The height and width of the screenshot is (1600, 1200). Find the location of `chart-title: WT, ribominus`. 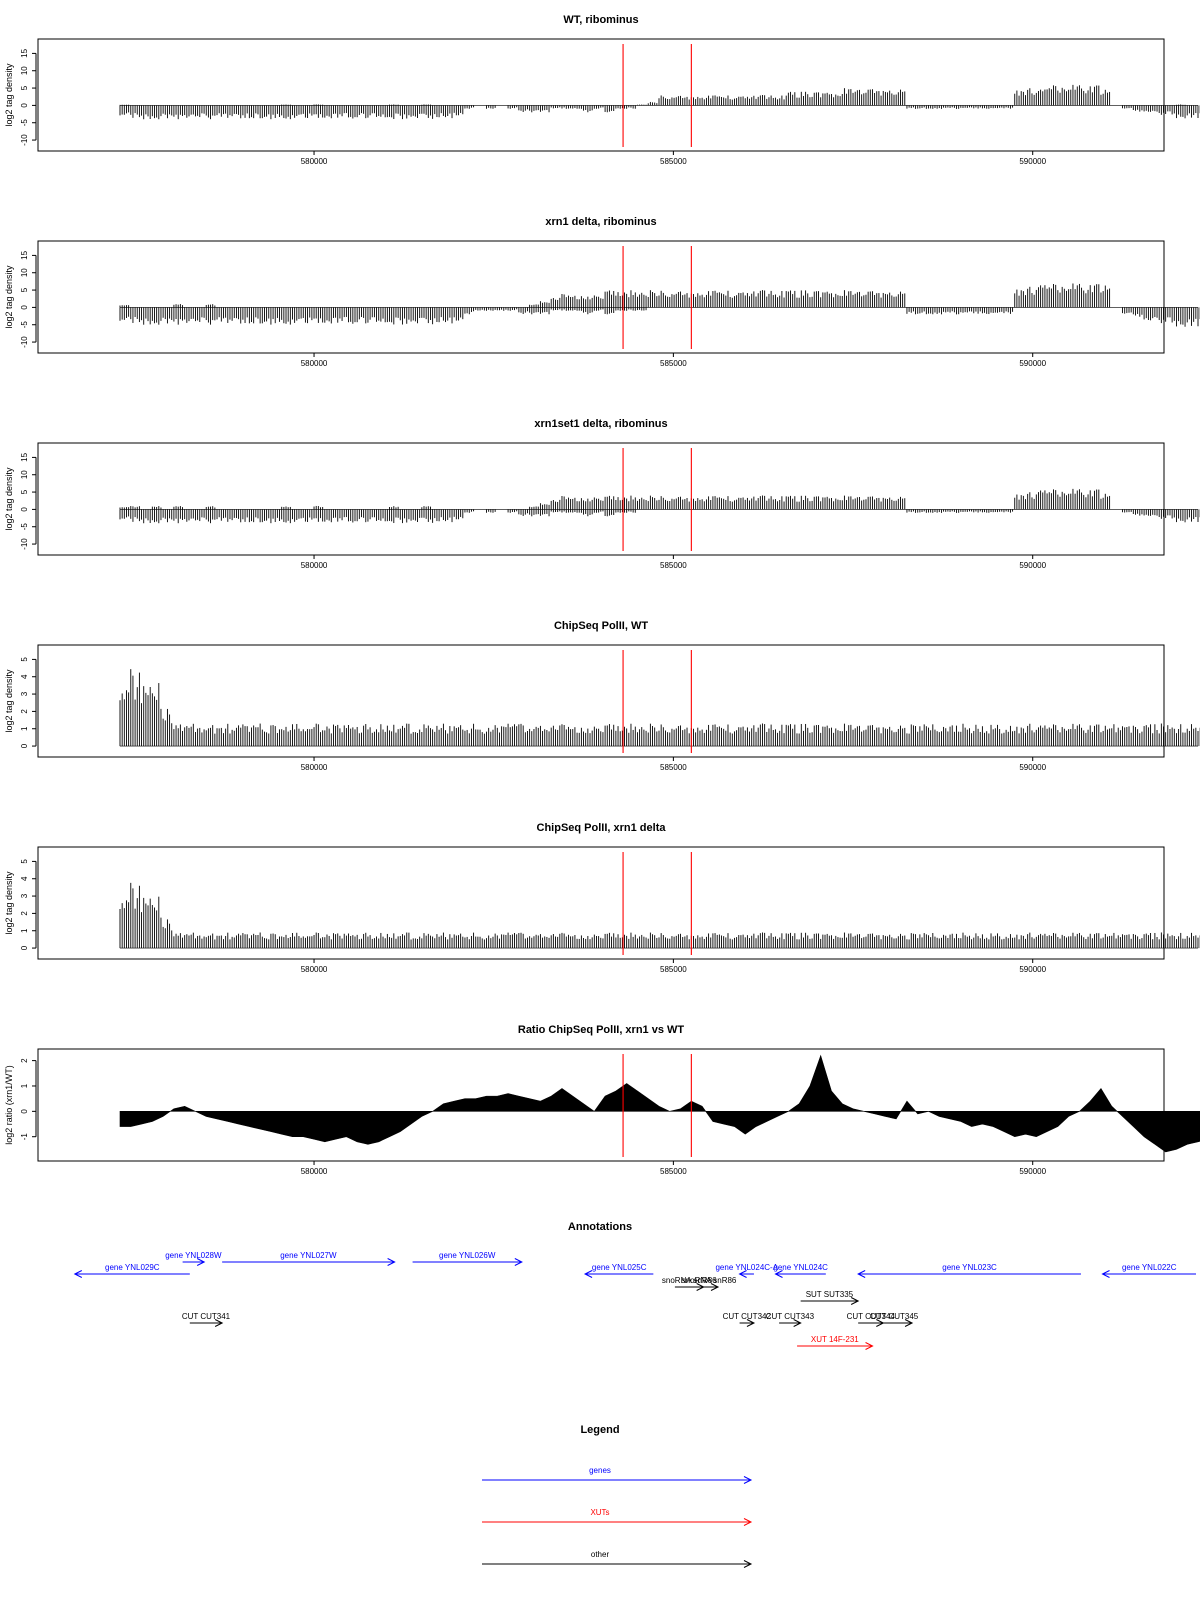

chart-title: WT, ribominus is located at coordinates (600, 20).